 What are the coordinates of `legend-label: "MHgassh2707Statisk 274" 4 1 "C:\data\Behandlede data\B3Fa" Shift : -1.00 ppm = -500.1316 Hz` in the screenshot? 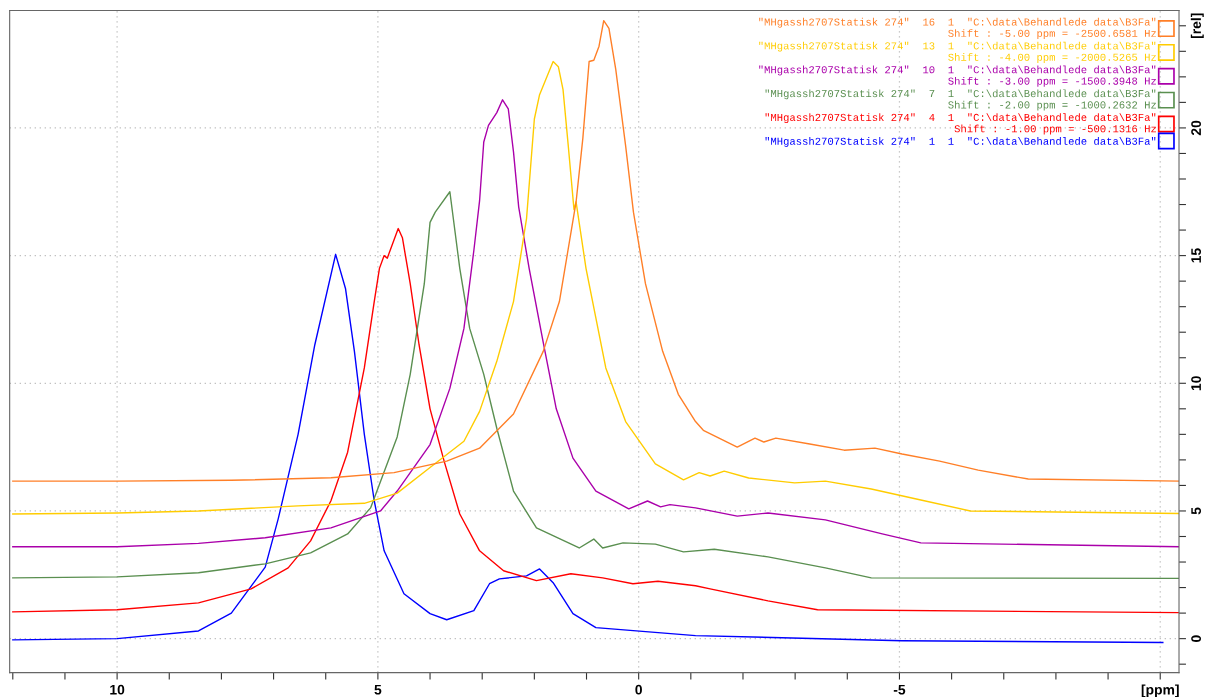 It's located at (960, 124).